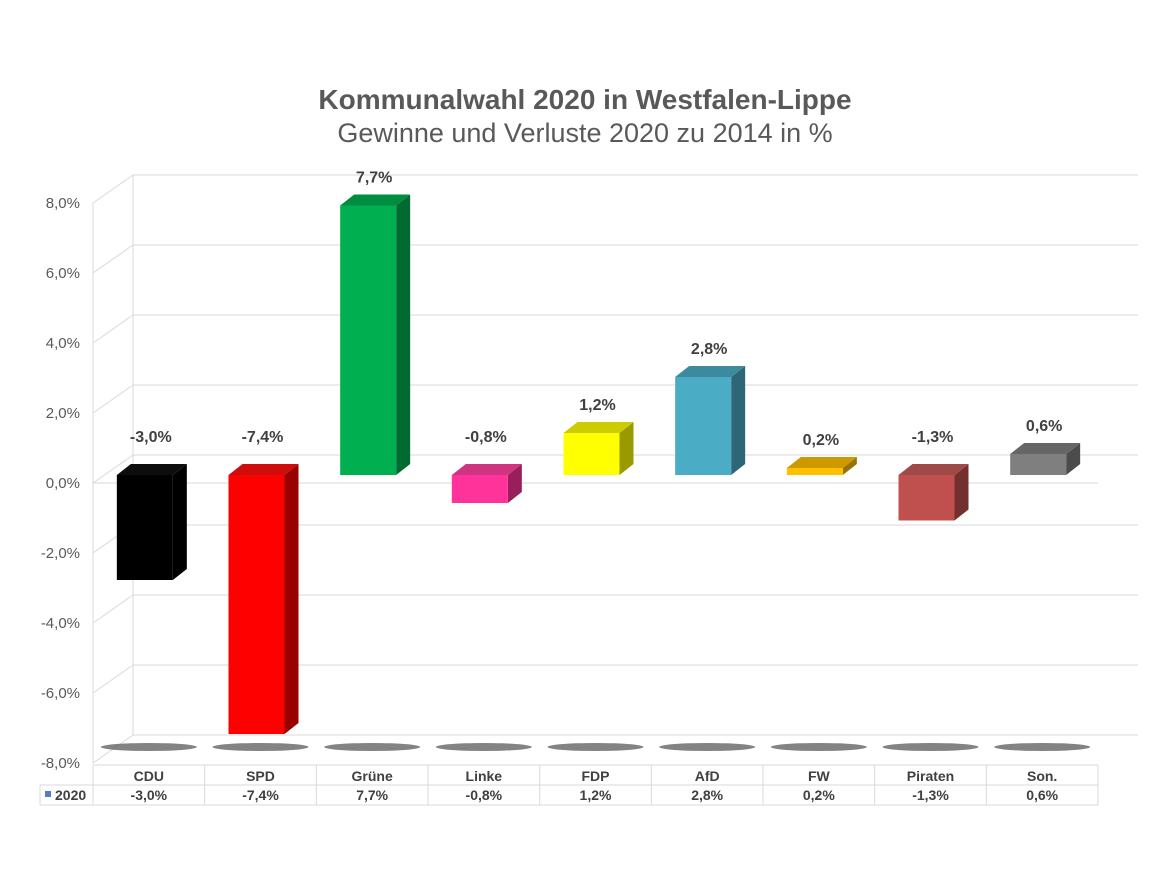 This screenshot has width=1170, height=878. What do you see at coordinates (598, 427) in the screenshot?
I see `bar-top-fdp` at bounding box center [598, 427].